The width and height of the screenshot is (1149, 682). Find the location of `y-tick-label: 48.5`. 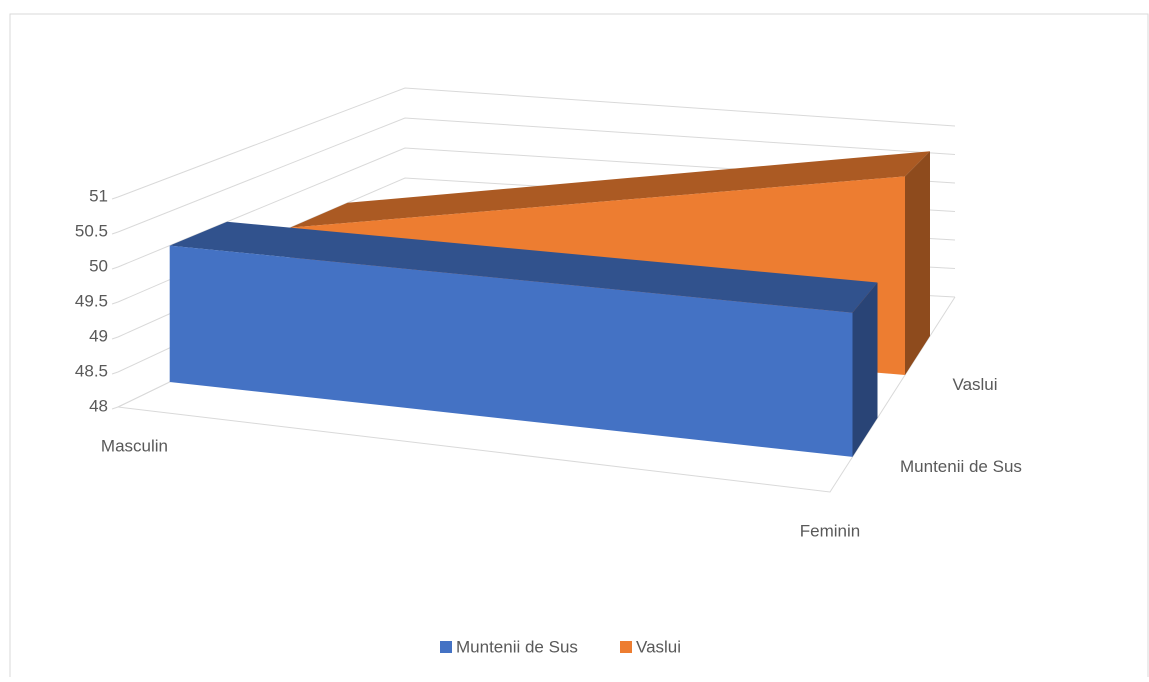

y-tick-label: 48.5 is located at coordinates (91, 370).